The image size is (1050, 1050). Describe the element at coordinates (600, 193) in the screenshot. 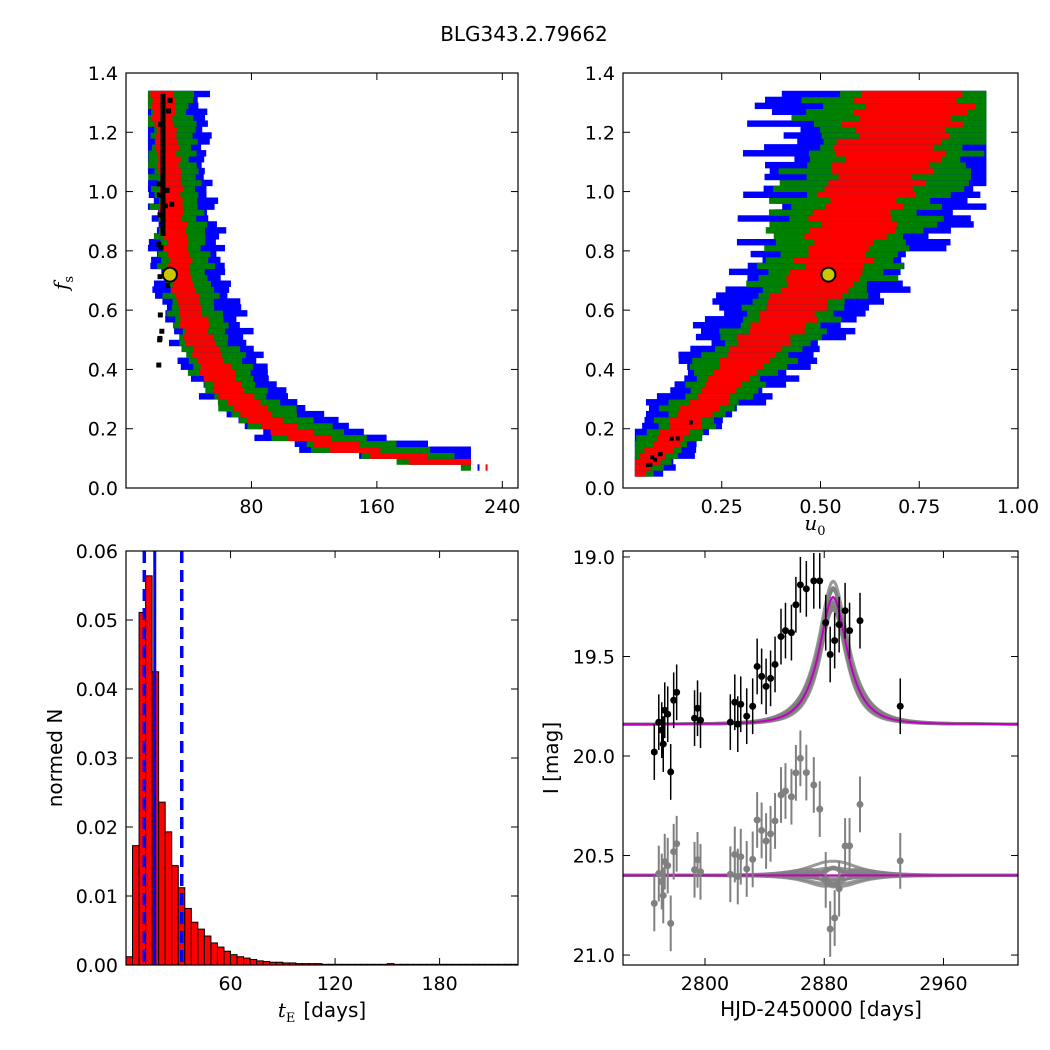

I see `tr-ytick-label: 1.0` at that location.